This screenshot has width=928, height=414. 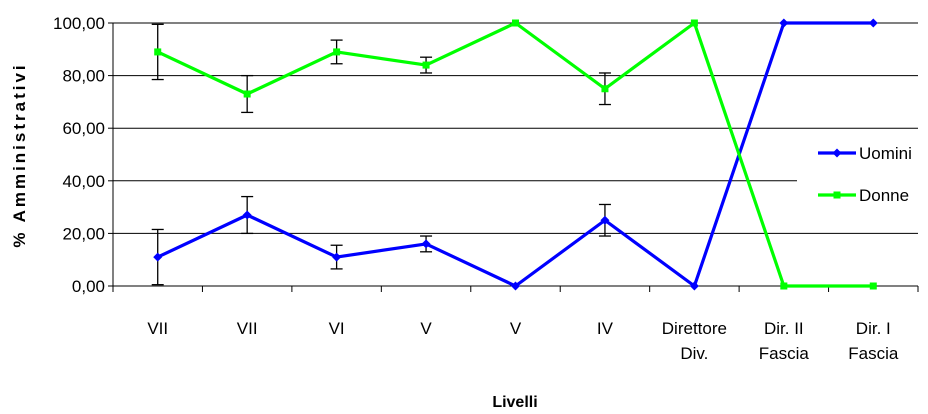 What do you see at coordinates (784, 328) in the screenshot?
I see `x-tick-label: Dir. II` at bounding box center [784, 328].